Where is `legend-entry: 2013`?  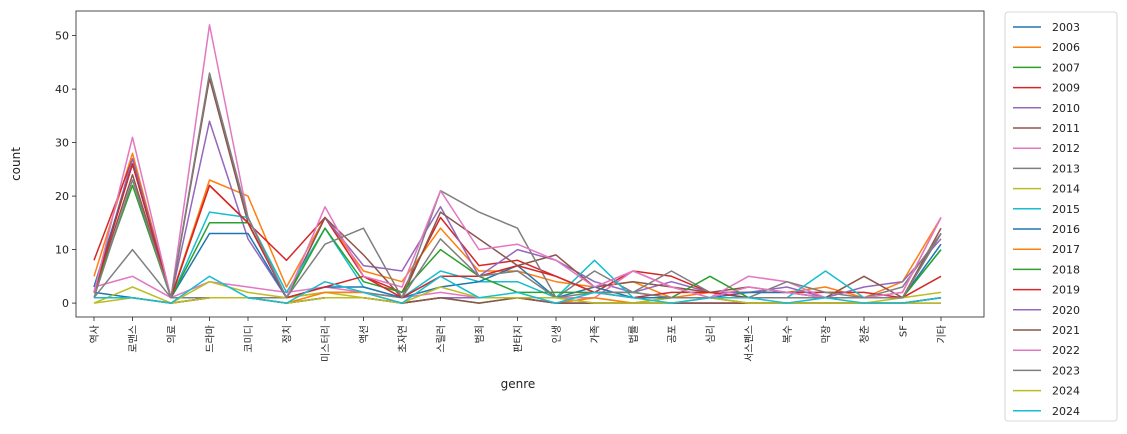
legend-entry: 2013 is located at coordinates (1066, 168).